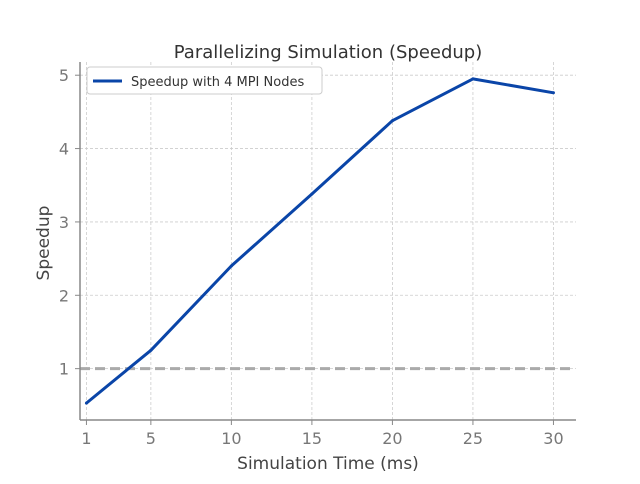 The image size is (640, 484). I want to click on x-tick-label: 5, so click(151, 438).